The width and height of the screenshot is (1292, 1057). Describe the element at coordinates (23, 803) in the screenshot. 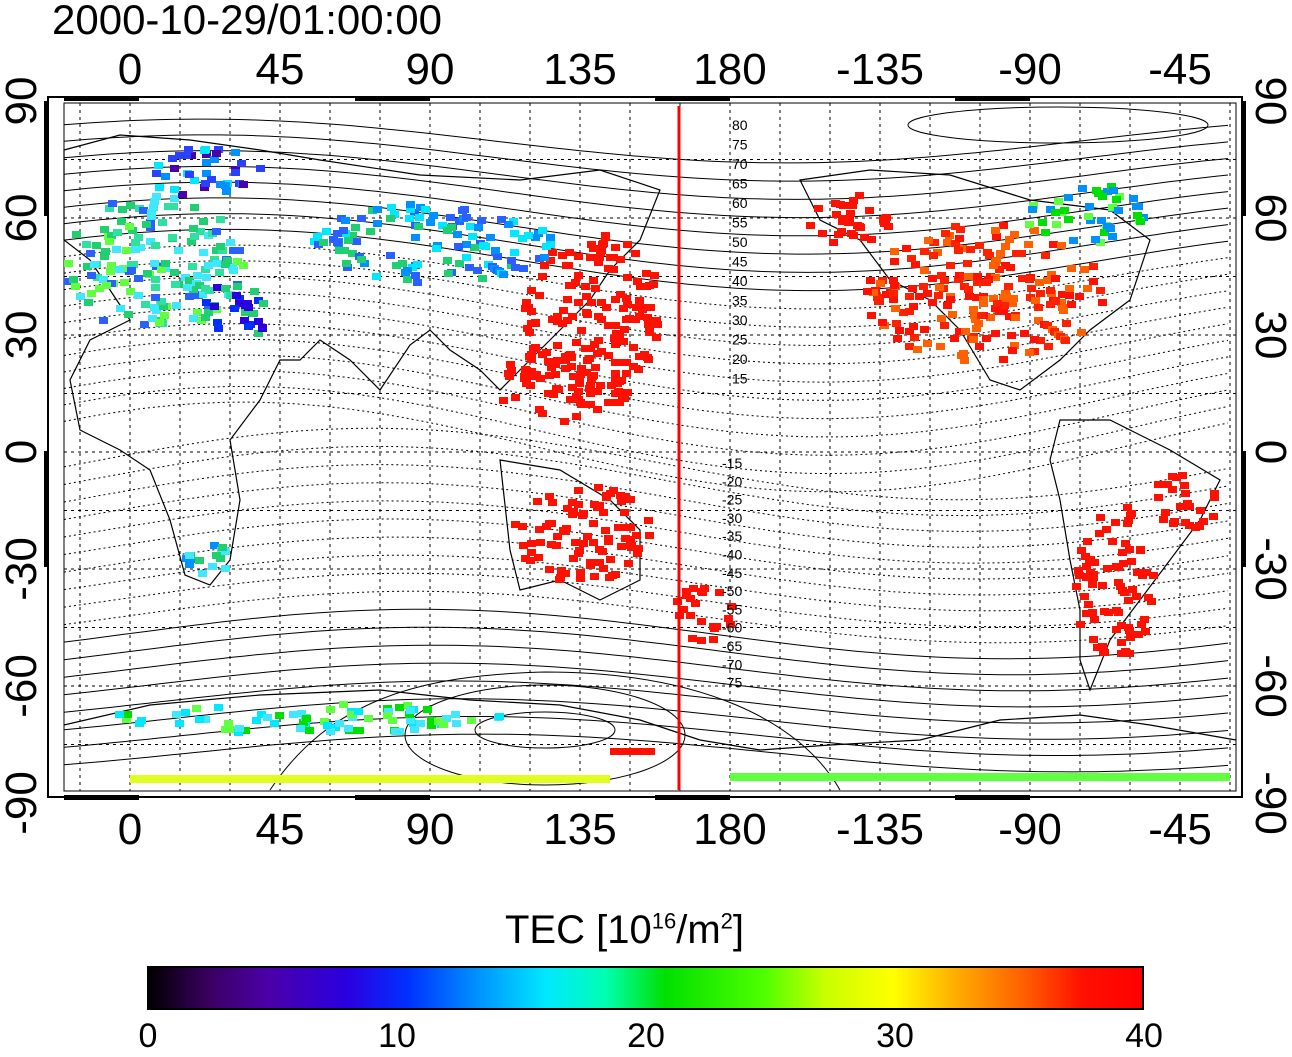

I see `lat-tick-label-left: -90` at that location.